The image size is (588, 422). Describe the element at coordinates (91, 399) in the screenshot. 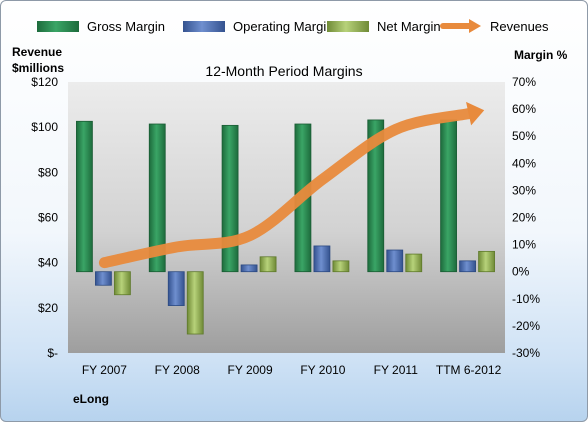

I see `company-name: eLong` at that location.